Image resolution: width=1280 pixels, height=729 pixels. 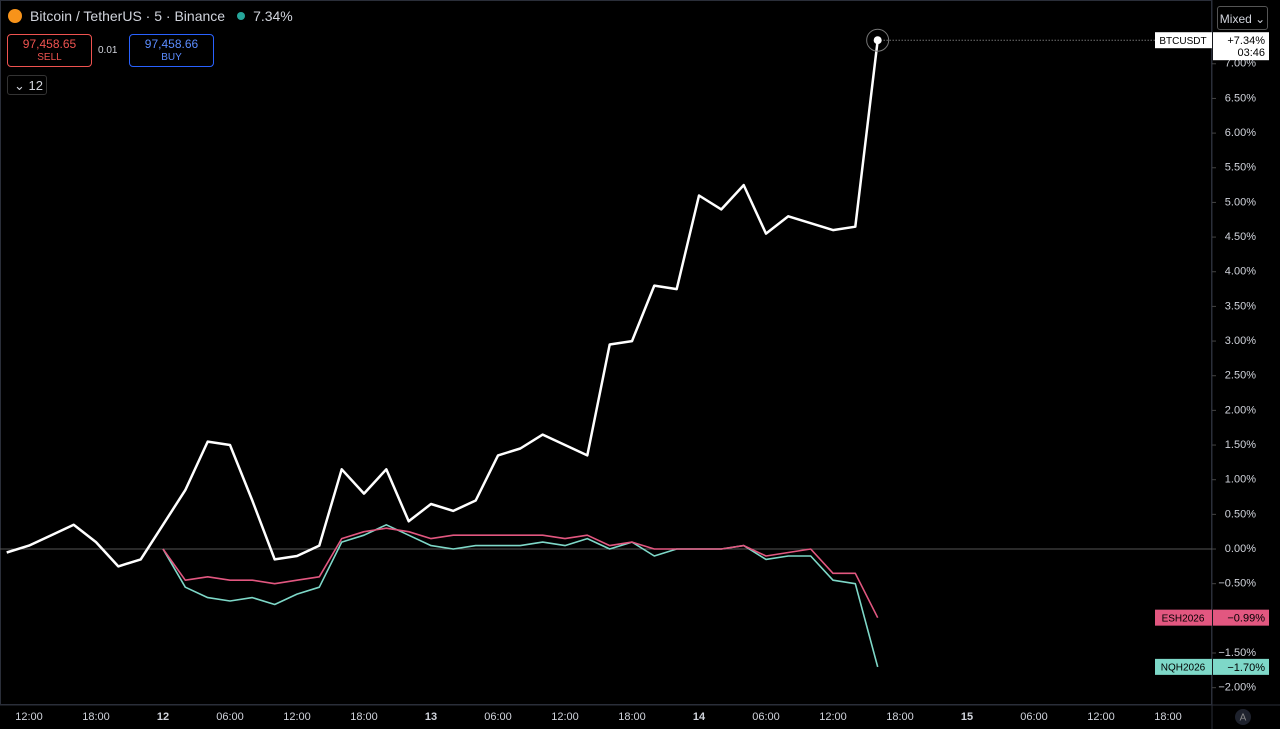 I want to click on buy-button: 97,458.66 BUY, so click(x=171, y=50).